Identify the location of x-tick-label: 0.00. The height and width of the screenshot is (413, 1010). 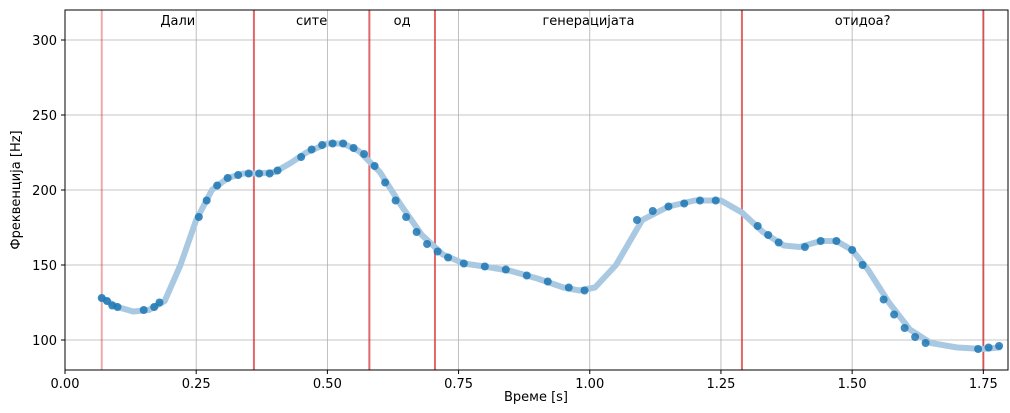
(65, 384).